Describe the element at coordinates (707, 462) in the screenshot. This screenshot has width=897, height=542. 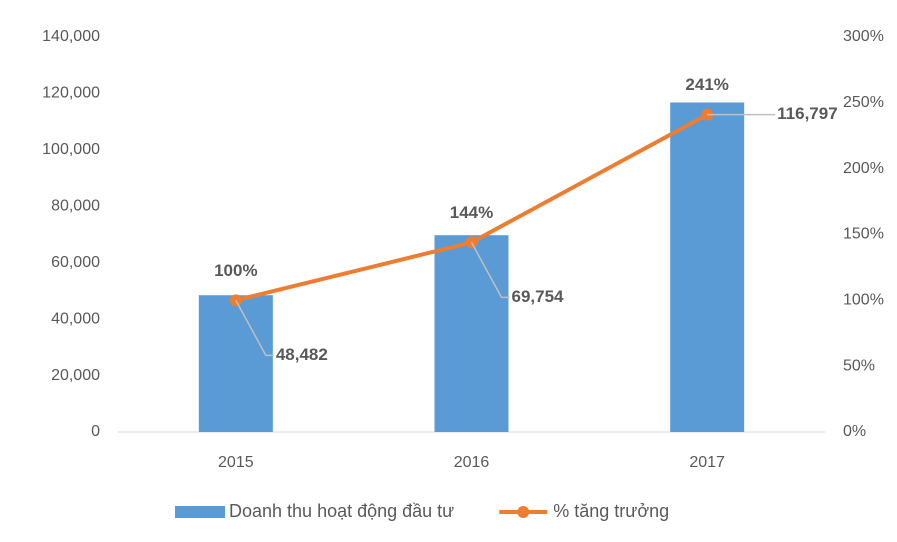
I see `x-tick-label: 2017` at that location.